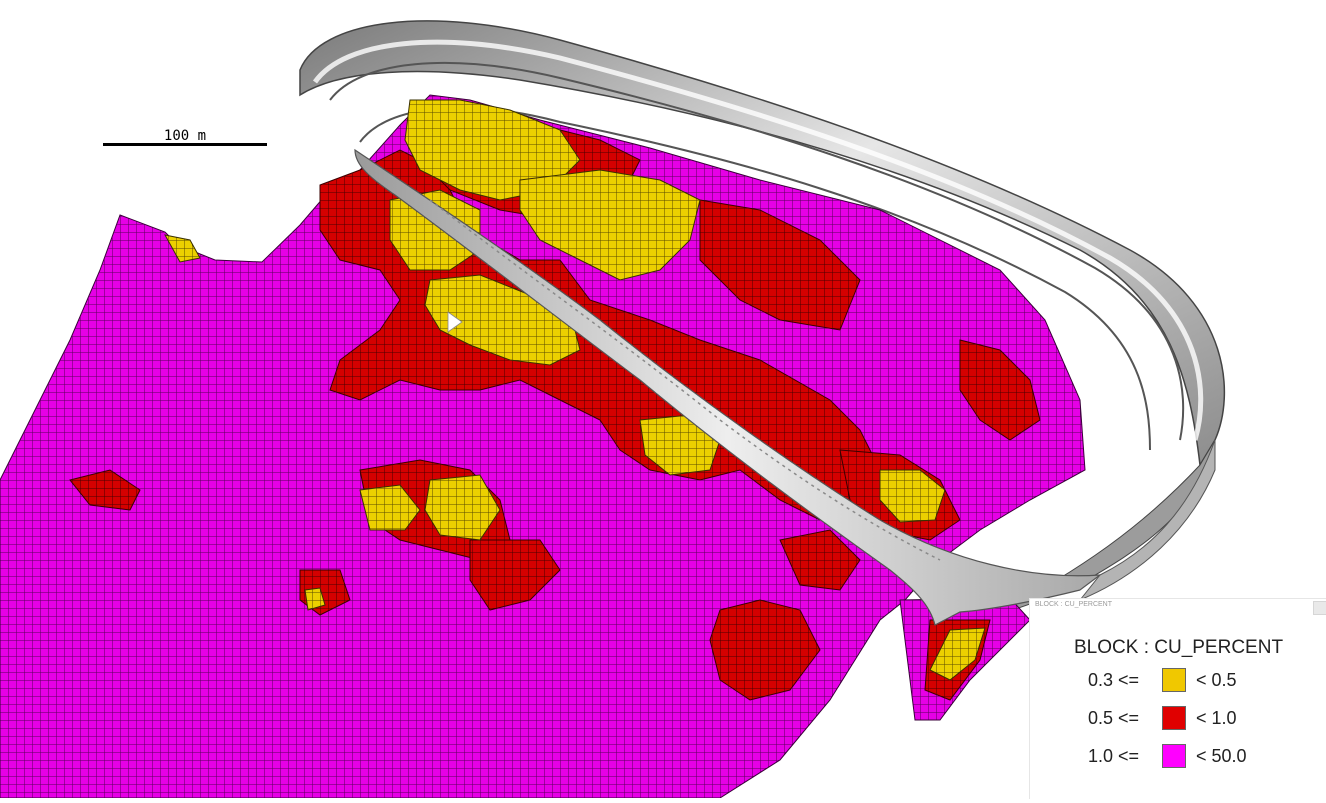 The width and height of the screenshot is (1326, 803). Describe the element at coordinates (1216, 717) in the screenshot. I see `legend-item-upper: < 1.0` at that location.